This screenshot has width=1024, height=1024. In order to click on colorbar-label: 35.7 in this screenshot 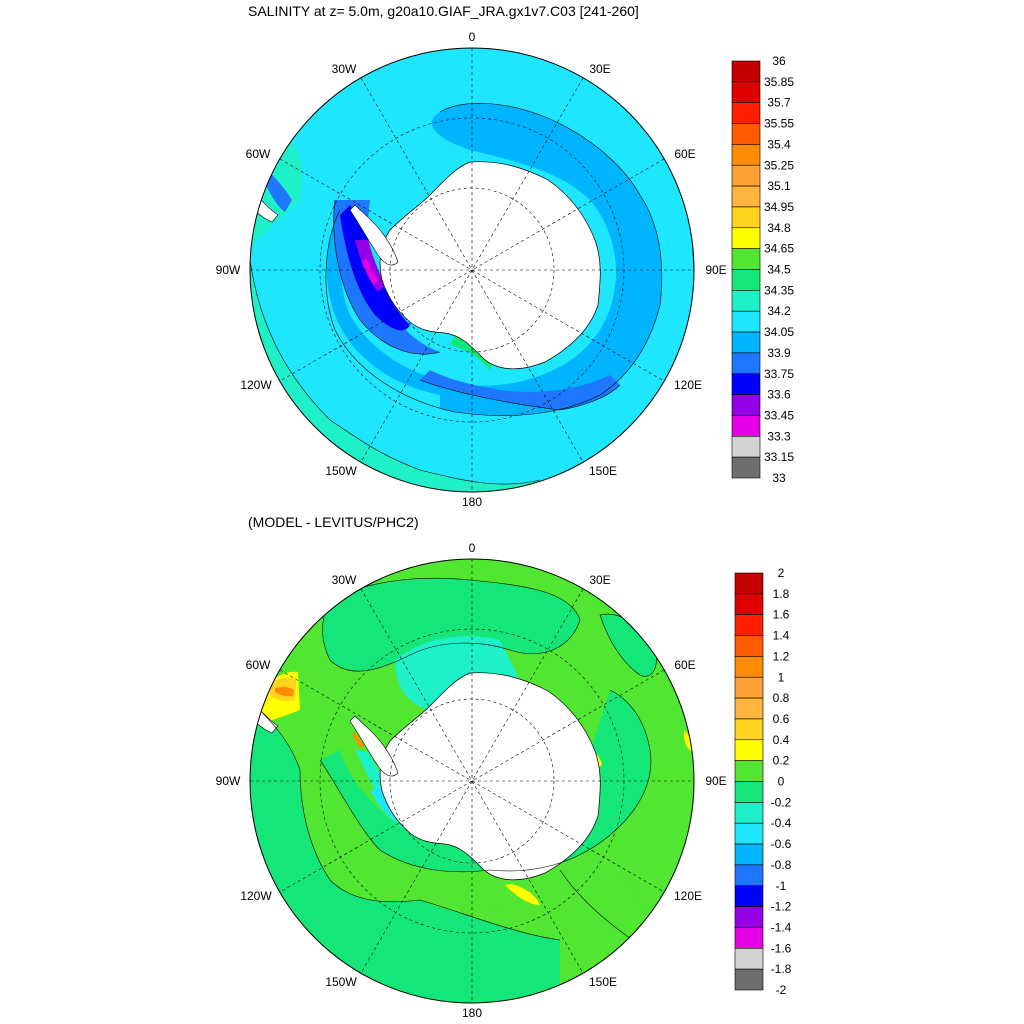, I will do `click(779, 103)`.